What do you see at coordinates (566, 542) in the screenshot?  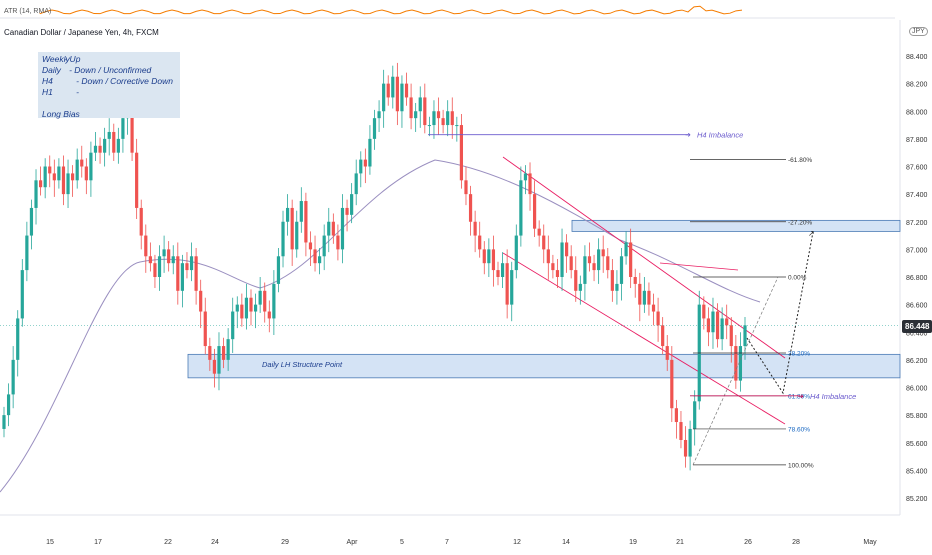 I see `time-axis-tick: 14` at bounding box center [566, 542].